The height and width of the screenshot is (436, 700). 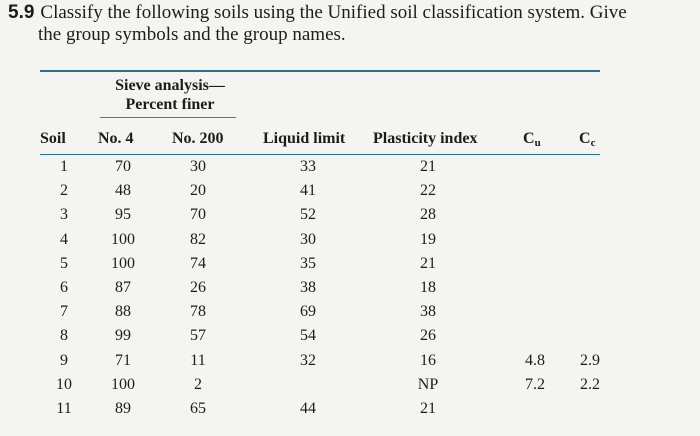 What do you see at coordinates (198, 263) in the screenshot?
I see `cell-no200: 74` at bounding box center [198, 263].